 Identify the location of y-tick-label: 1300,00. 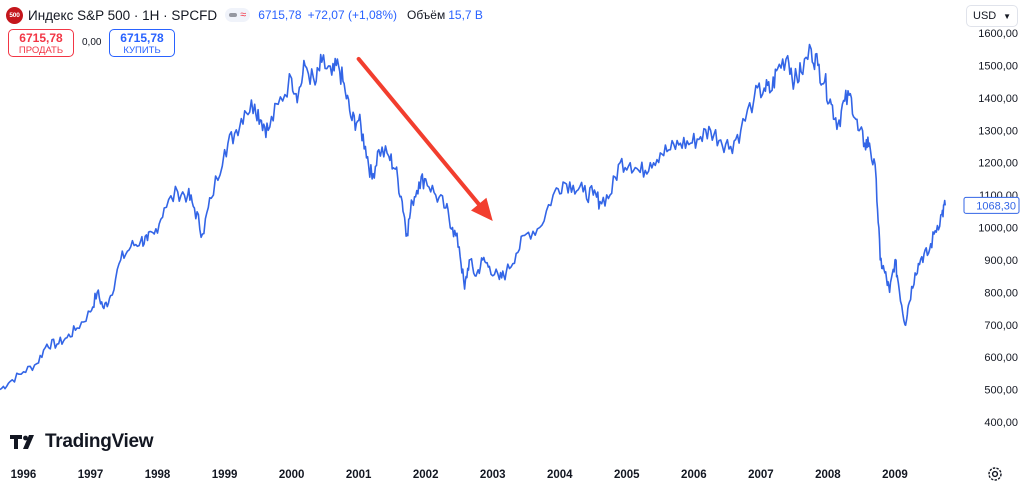
(998, 131).